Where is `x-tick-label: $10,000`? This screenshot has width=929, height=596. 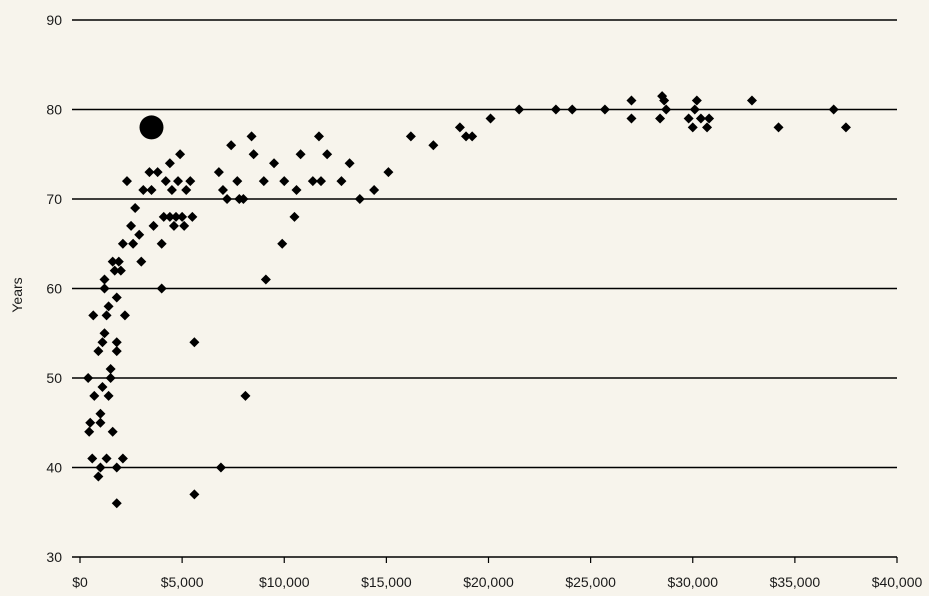
x-tick-label: $10,000 is located at coordinates (284, 582).